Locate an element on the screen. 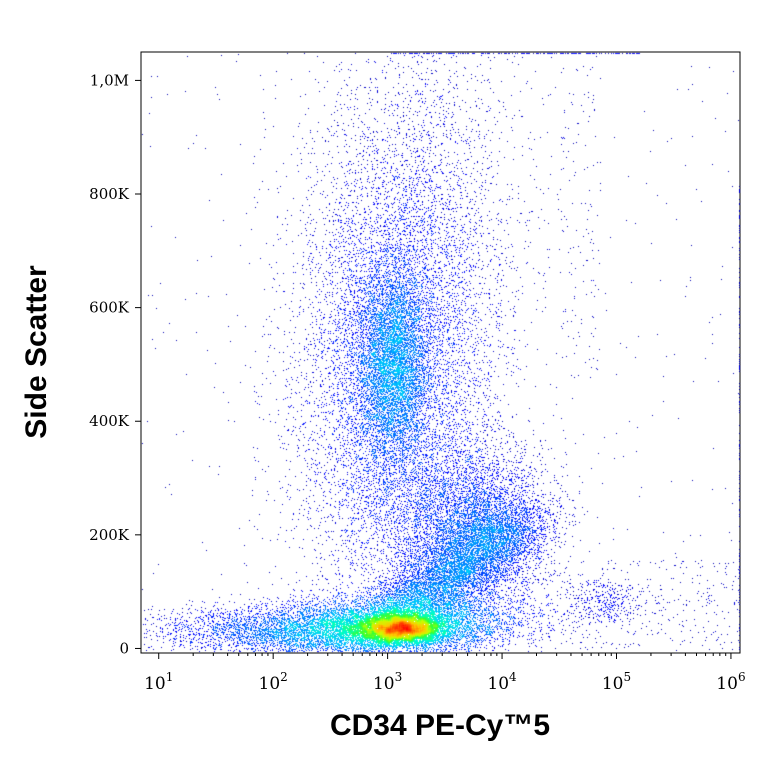 Image resolution: width=764 pixels, height=769 pixels. y-tick-label-2: 400K is located at coordinates (109, 421).